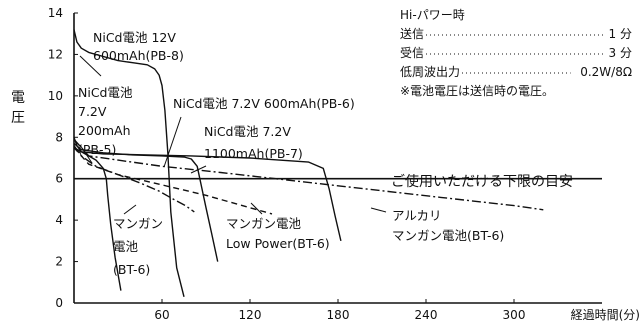  Describe the element at coordinates (59, 137) in the screenshot. I see `y-tick-label: 8` at that location.